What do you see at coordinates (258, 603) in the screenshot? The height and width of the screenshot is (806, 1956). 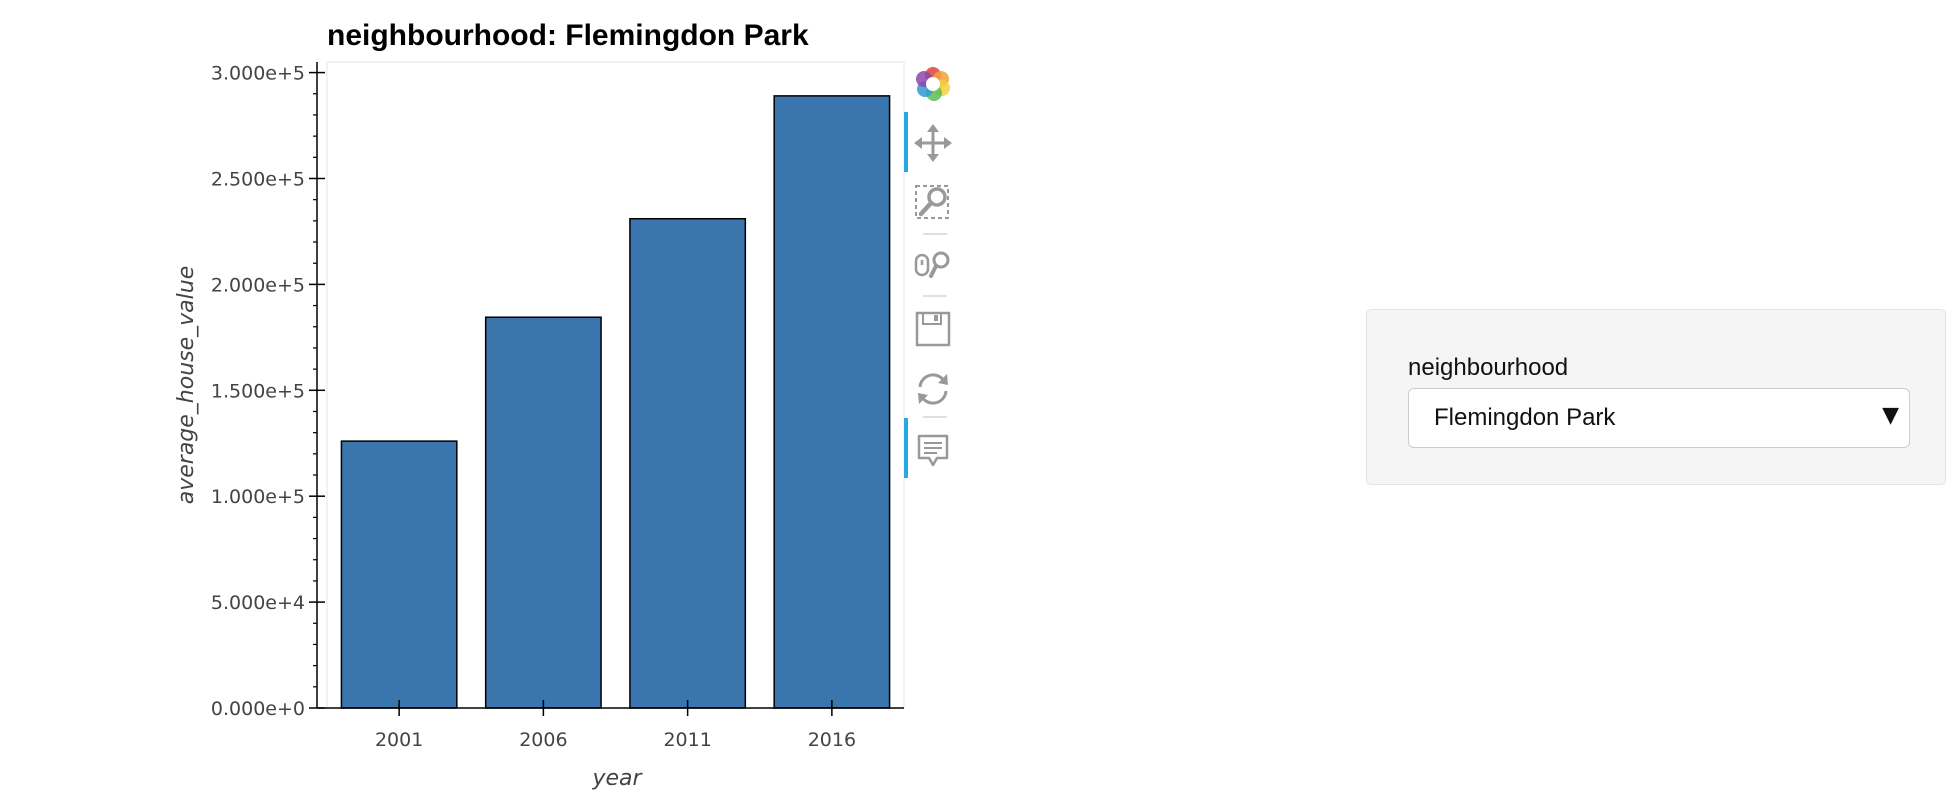 I see `y-tick-label: 5.000e+4` at bounding box center [258, 603].